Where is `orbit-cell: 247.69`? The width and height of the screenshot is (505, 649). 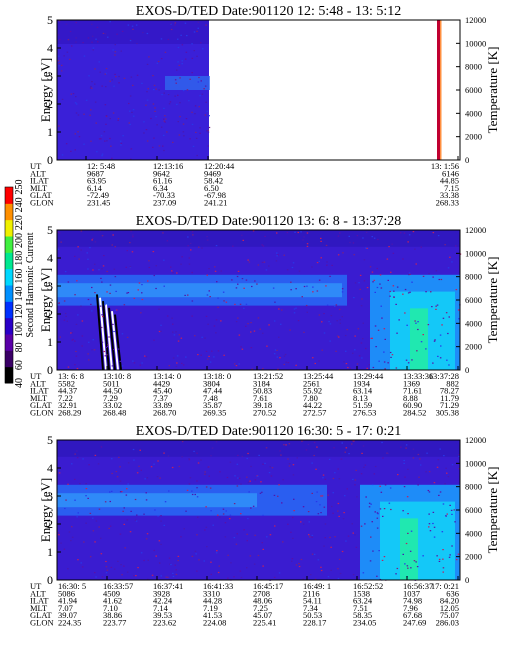
orbit-cell: 247.69 is located at coordinates (414, 623).